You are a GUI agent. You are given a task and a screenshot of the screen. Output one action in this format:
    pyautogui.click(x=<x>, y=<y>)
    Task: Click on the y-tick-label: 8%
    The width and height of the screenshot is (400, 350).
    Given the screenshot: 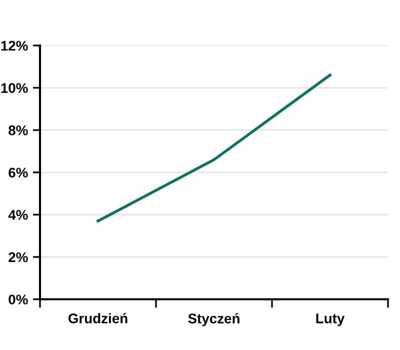 What is the action you would take?
    pyautogui.click(x=18, y=130)
    